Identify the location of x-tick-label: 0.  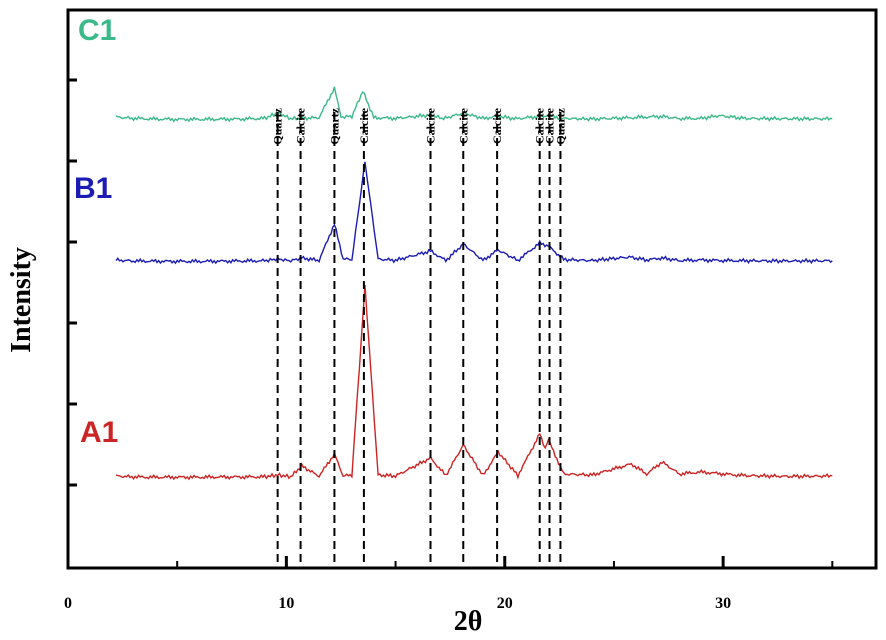
(68, 603).